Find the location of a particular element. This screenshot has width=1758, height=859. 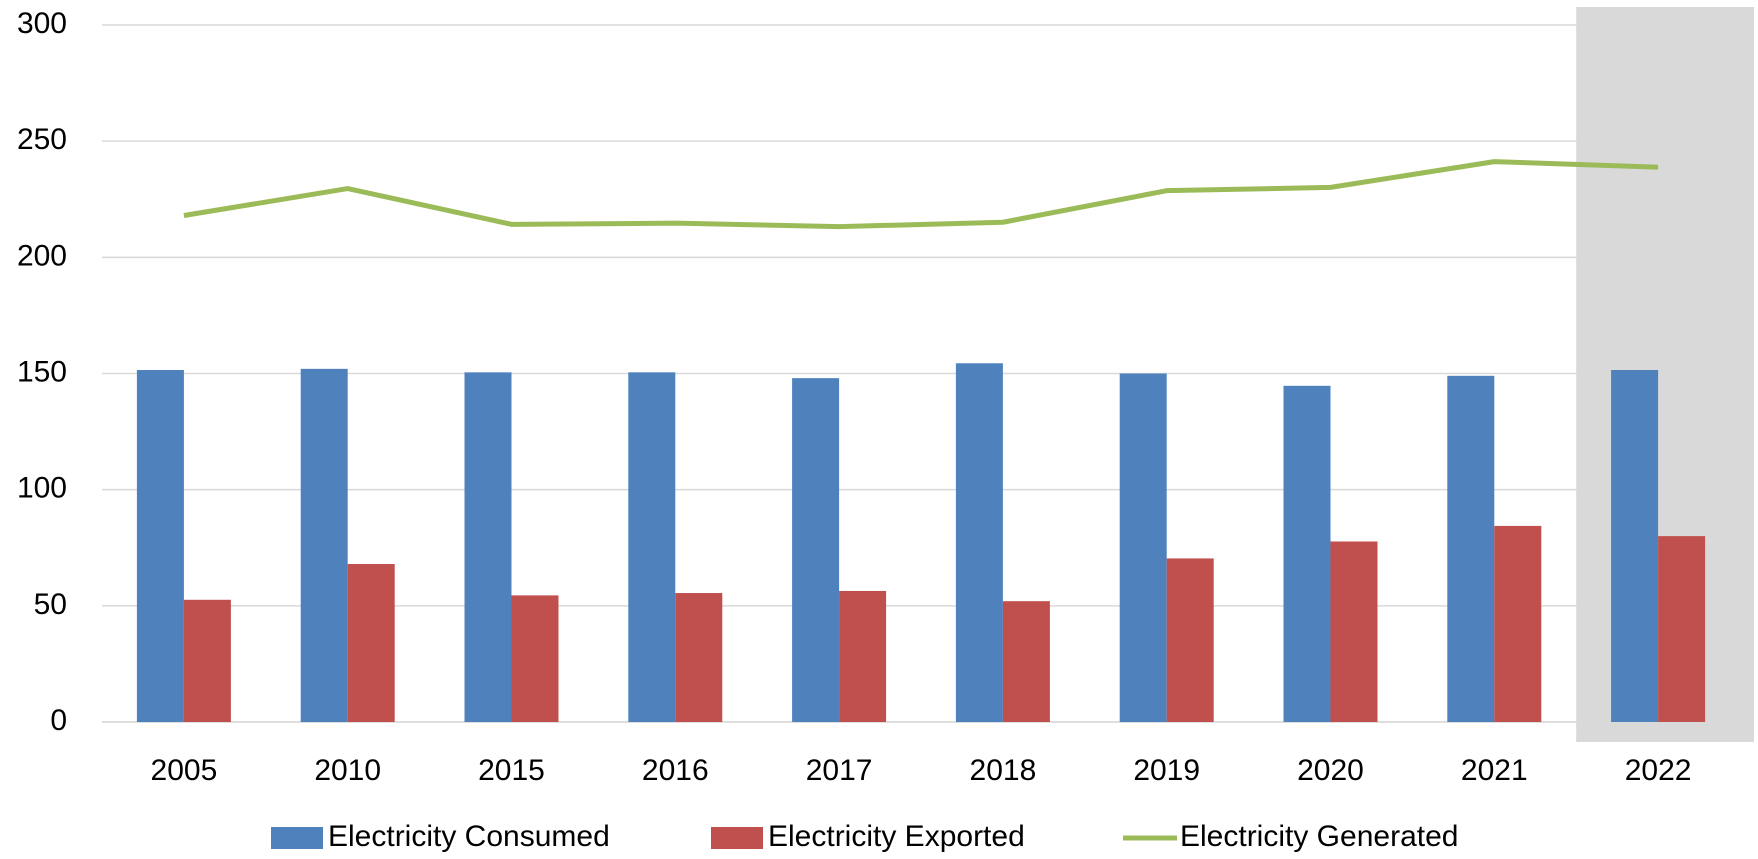

y-tick-label: 250 is located at coordinates (42, 139).